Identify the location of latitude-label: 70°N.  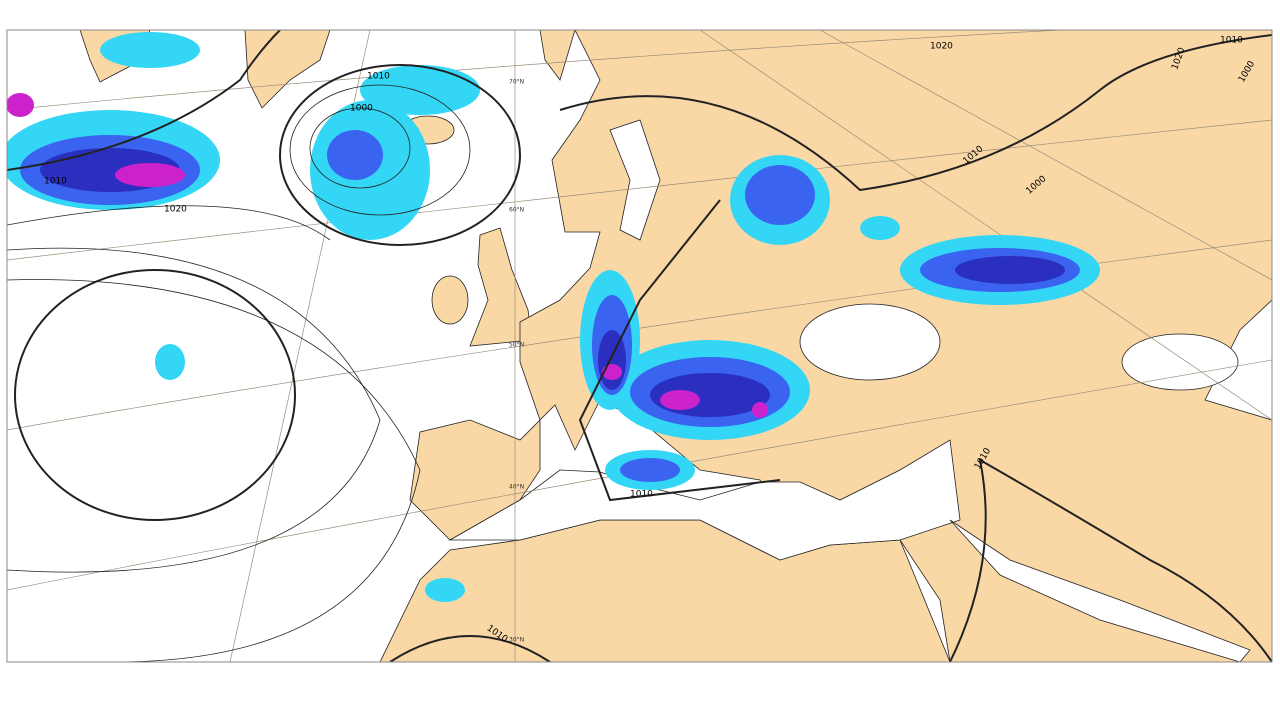
(516, 82).